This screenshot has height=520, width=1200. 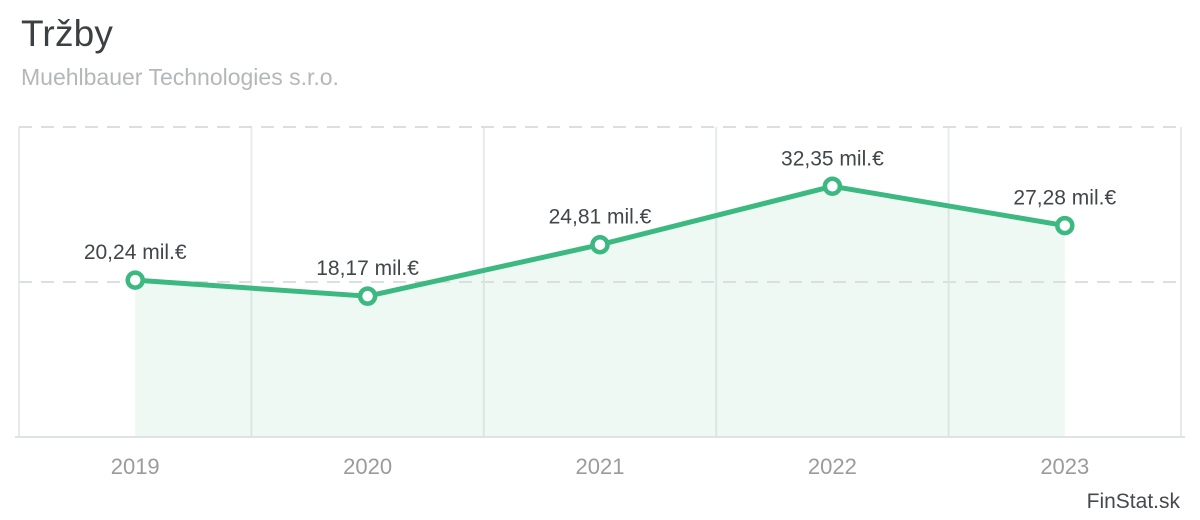 I want to click on data-point-label: 27,28 mil.€, so click(x=1064, y=198).